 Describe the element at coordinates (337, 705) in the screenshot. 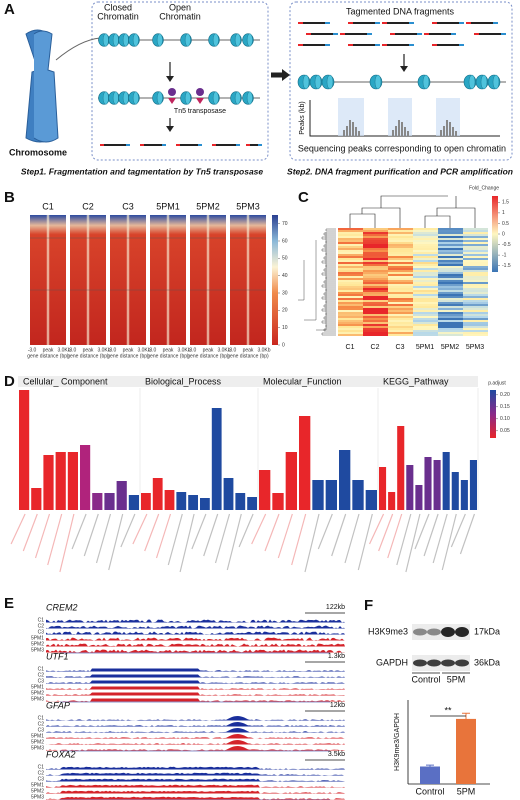

I see `scale-label: 12kb` at that location.